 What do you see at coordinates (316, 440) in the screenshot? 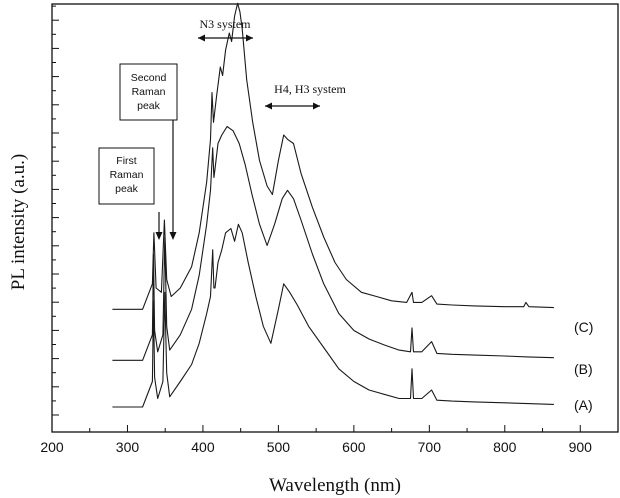
I see `x-axis-ticks: 200 300 400 500 600 700 800 900` at bounding box center [316, 440].